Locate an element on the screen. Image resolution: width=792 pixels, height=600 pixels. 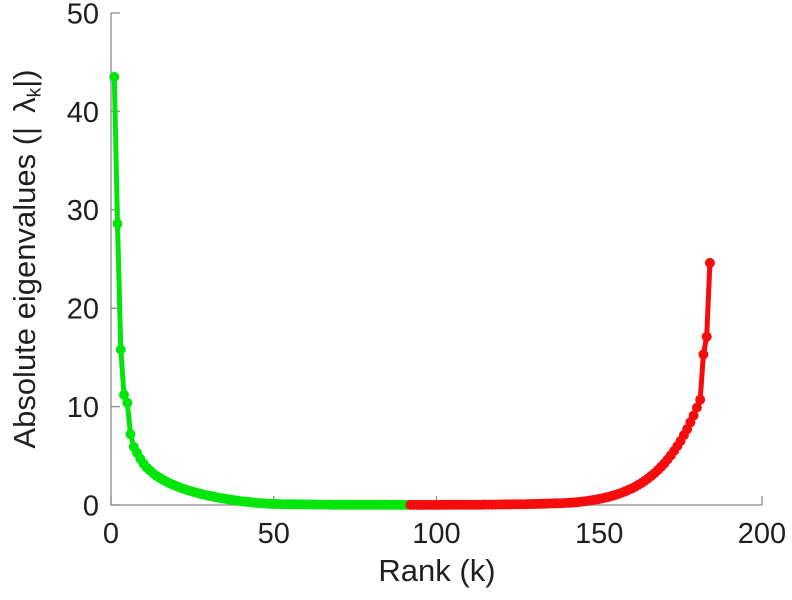
x-tick-label: 0 is located at coordinates (111, 534).